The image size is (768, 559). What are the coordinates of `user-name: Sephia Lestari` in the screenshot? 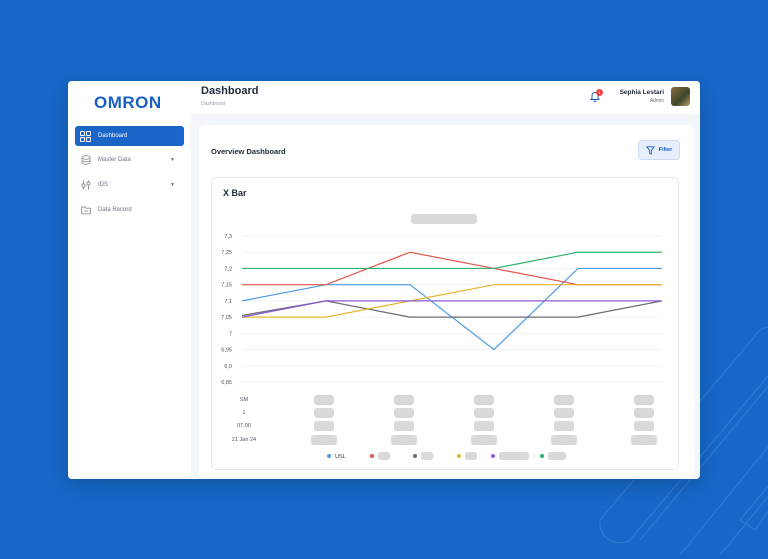 It's located at (641, 92).